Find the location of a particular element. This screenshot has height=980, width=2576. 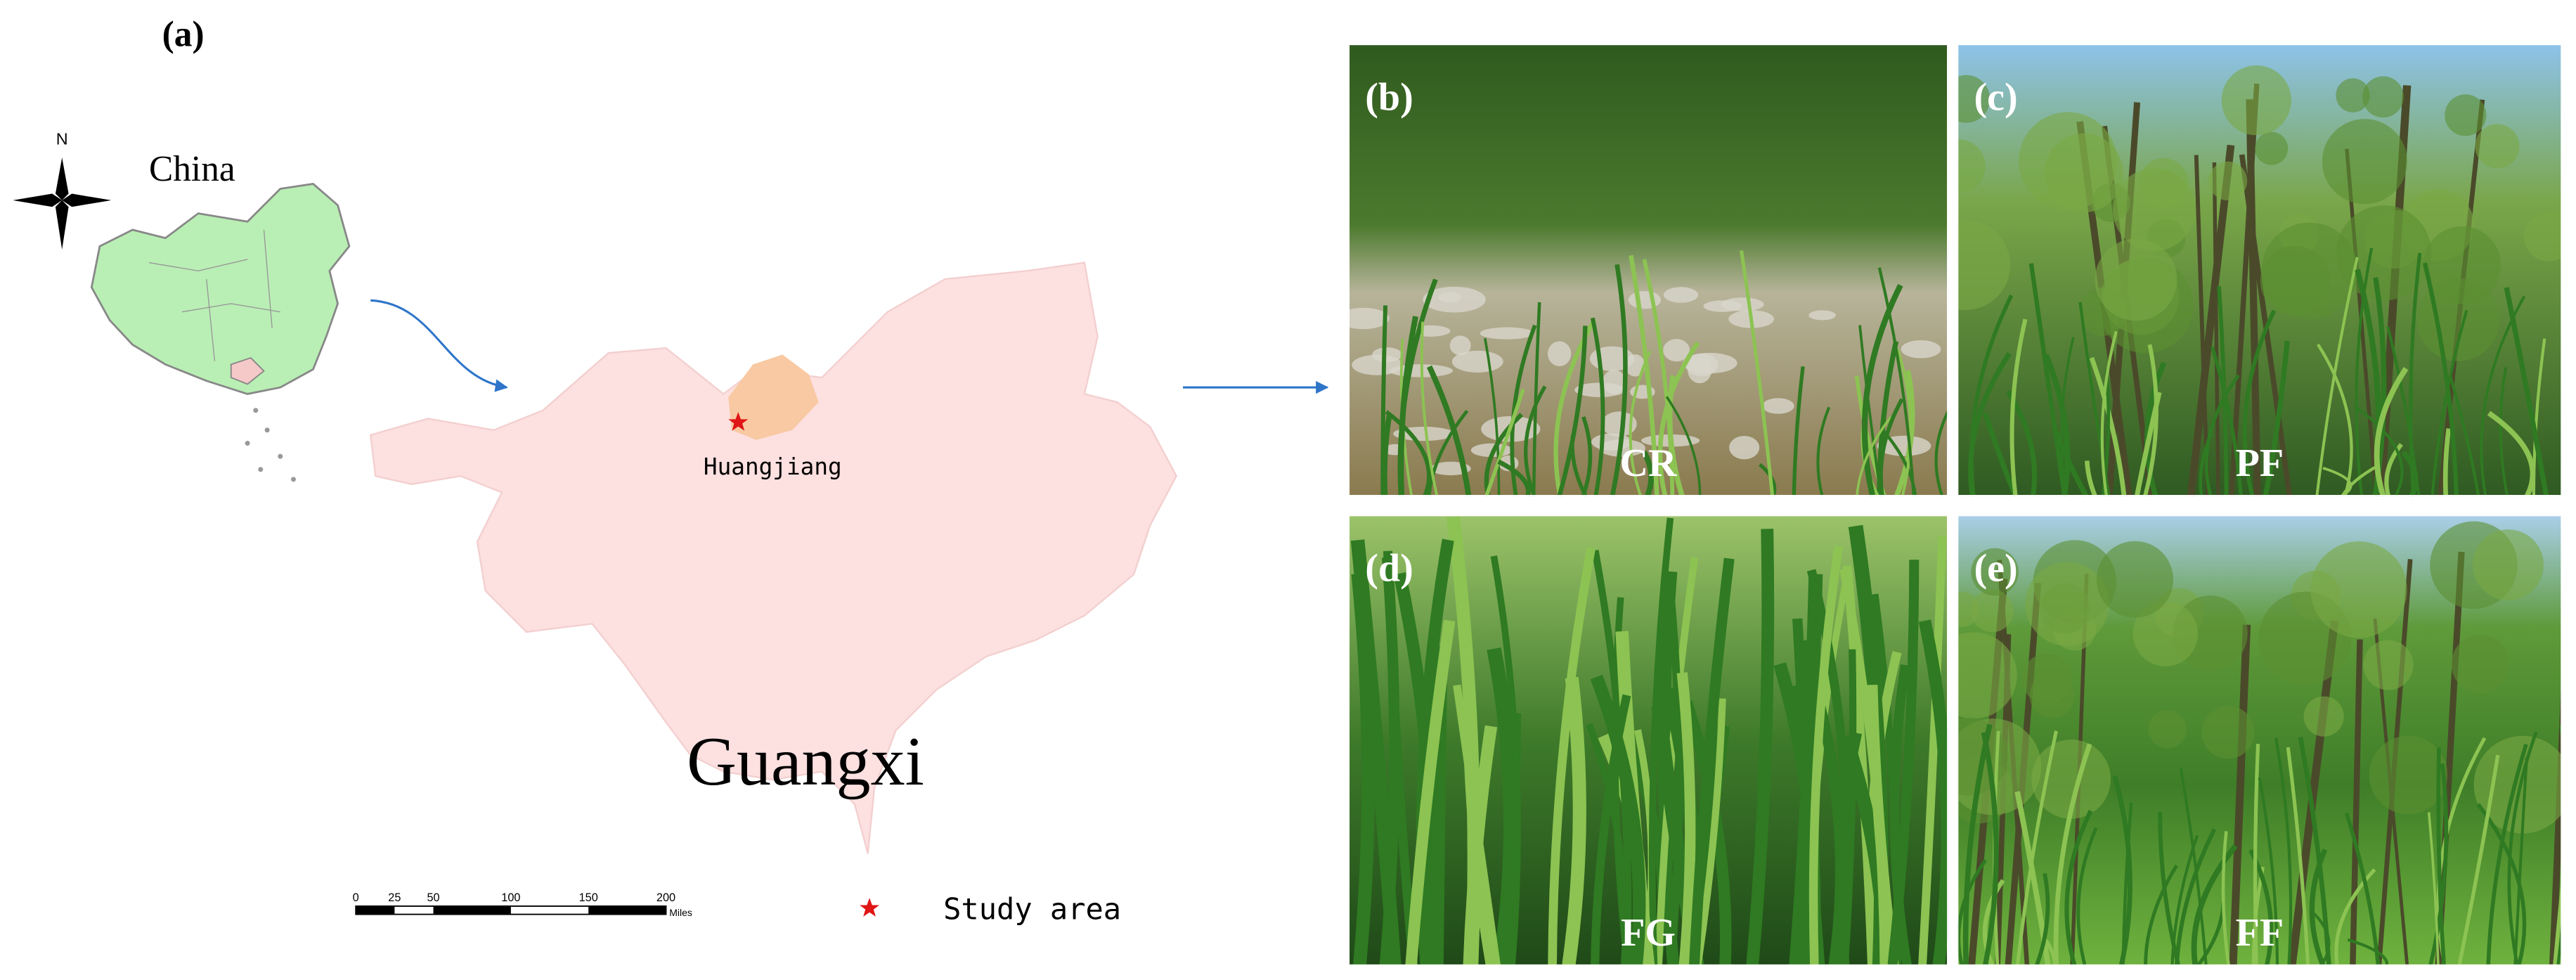

photo-label: (e) is located at coordinates (1996, 569).